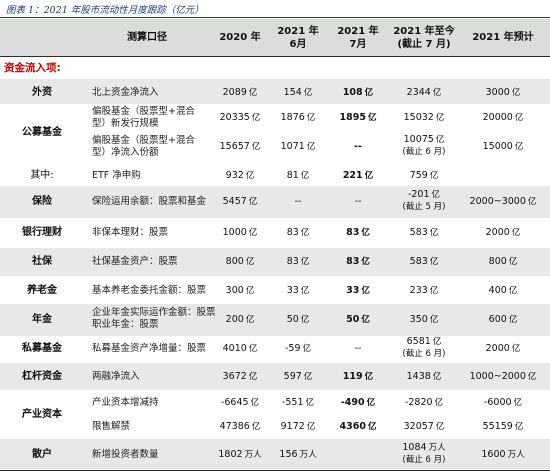 This screenshot has height=475, width=550. What do you see at coordinates (298, 117) in the screenshot?
I see `value-jun: 1876 亿` at bounding box center [298, 117].